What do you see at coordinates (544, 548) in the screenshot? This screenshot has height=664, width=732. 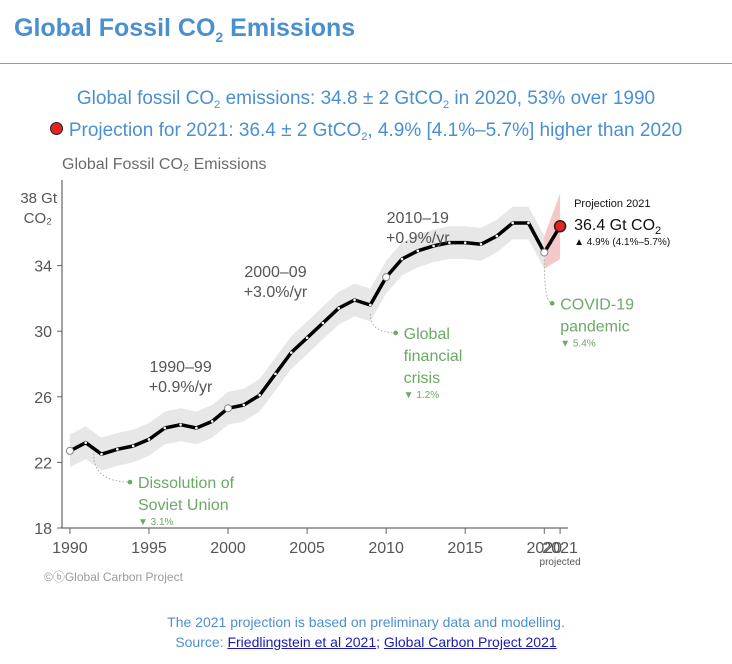 I see `x-tick-label: 2020` at bounding box center [544, 548].